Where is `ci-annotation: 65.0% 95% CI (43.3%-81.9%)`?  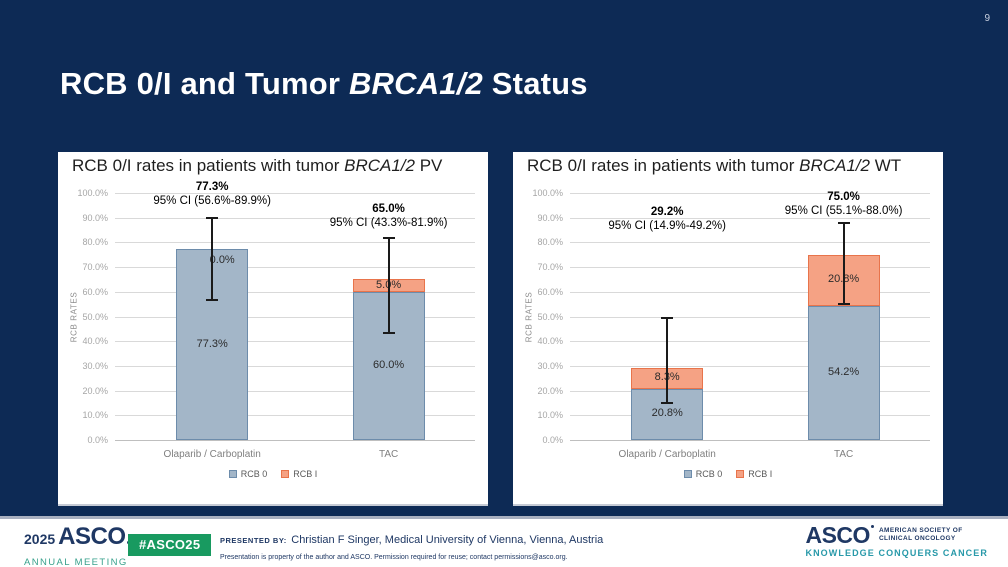 ci-annotation: 65.0% 95% CI (43.3%-81.9%) is located at coordinates (389, 216).